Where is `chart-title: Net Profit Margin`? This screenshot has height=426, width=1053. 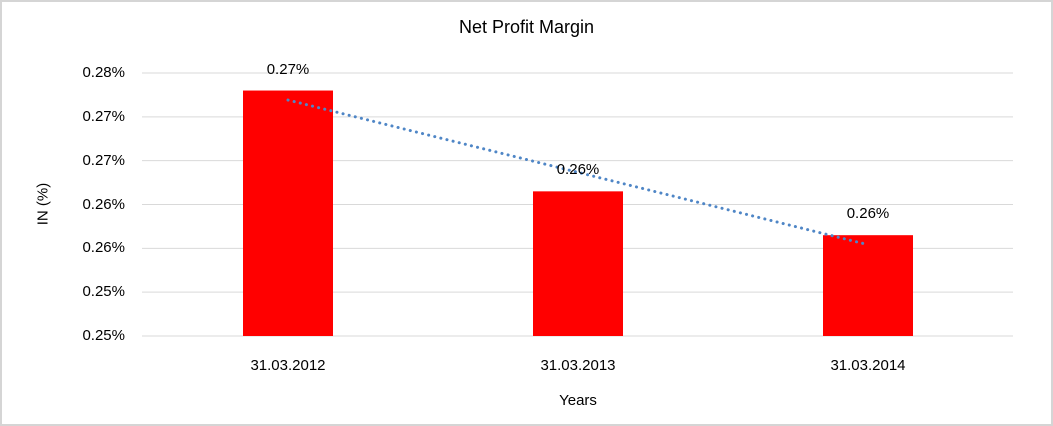 chart-title: Net Profit Margin is located at coordinates (526, 27).